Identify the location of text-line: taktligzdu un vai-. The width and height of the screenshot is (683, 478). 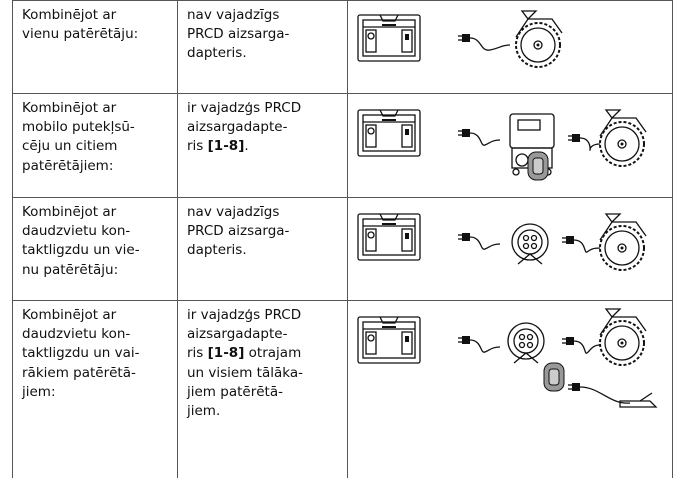
(81, 353).